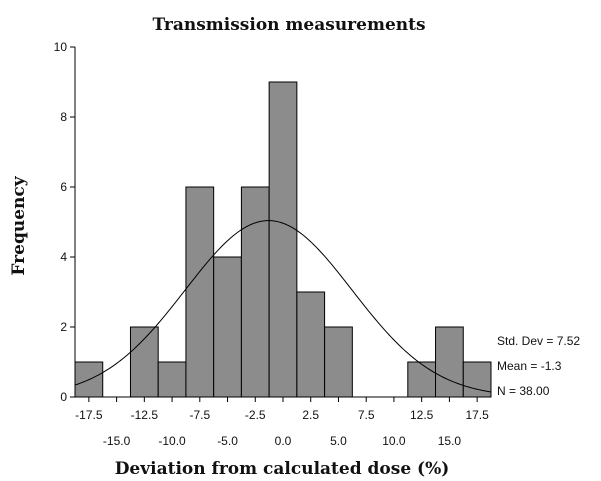 The image size is (601, 481). What do you see at coordinates (199, 415) in the screenshot?
I see `x-tick-label: -7.5` at bounding box center [199, 415].